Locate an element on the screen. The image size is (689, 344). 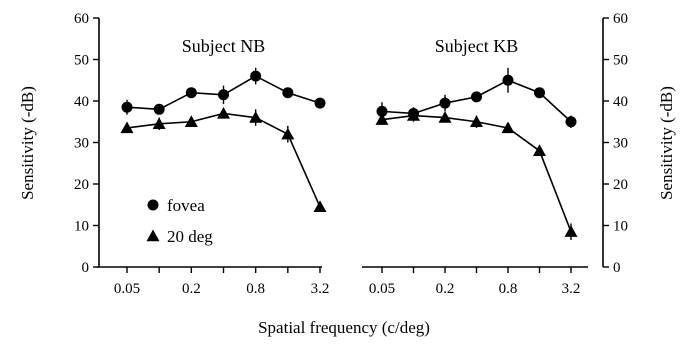
panel-title: Subject NB is located at coordinates (224, 46).